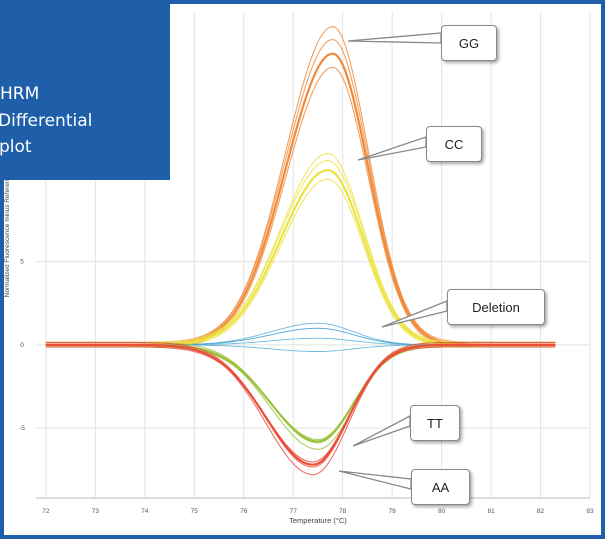  Describe the element at coordinates (7, 234) in the screenshot. I see `y-axis-label: Normalized Fluorescence minus Reference` at that location.